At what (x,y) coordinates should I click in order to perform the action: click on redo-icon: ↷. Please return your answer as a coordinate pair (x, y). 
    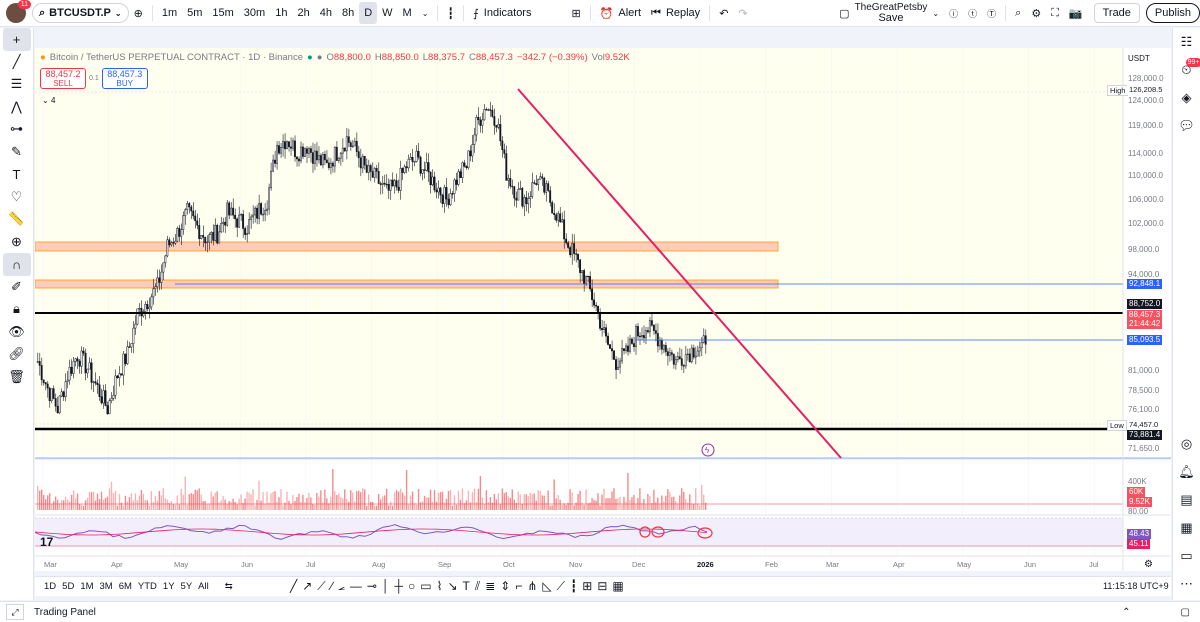
    Looking at the image, I should click on (743, 13).